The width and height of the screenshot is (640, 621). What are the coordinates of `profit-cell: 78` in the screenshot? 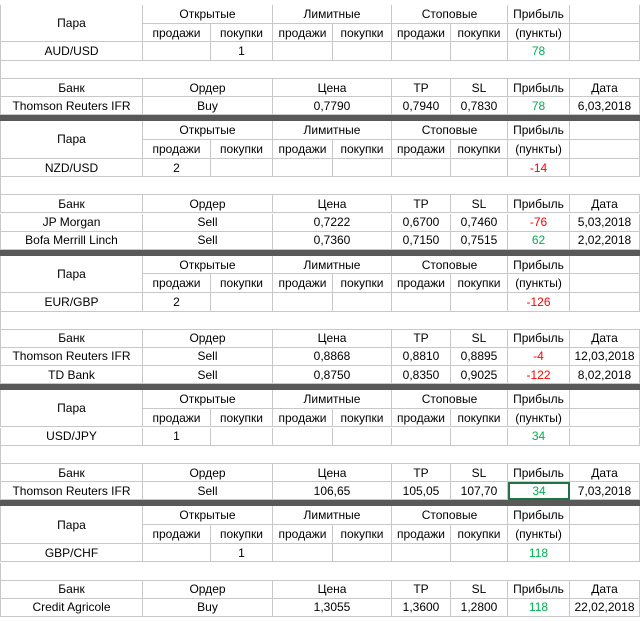 It's located at (539, 106).